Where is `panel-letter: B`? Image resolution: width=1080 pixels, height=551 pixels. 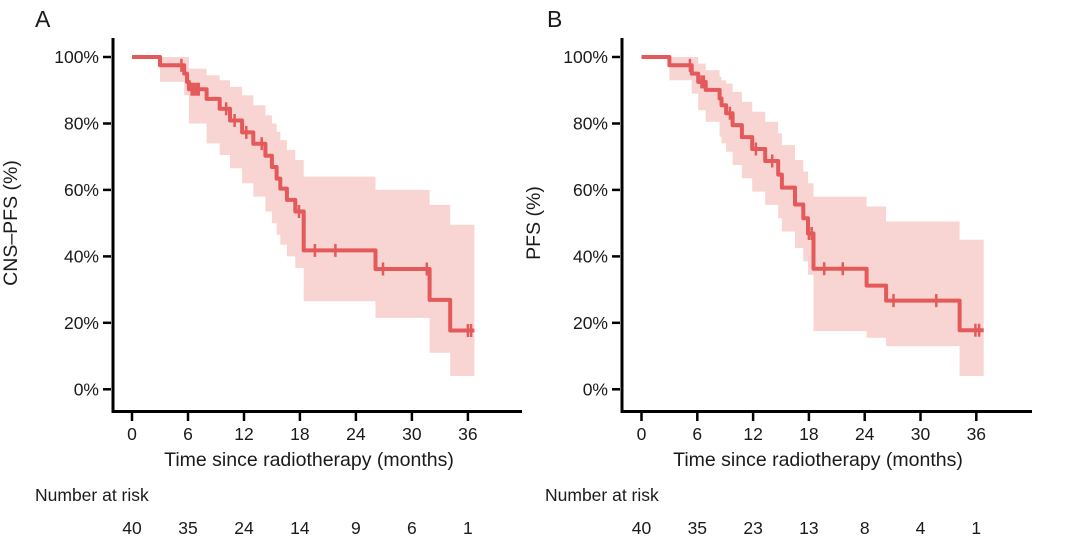
panel-letter: B is located at coordinates (554, 19).